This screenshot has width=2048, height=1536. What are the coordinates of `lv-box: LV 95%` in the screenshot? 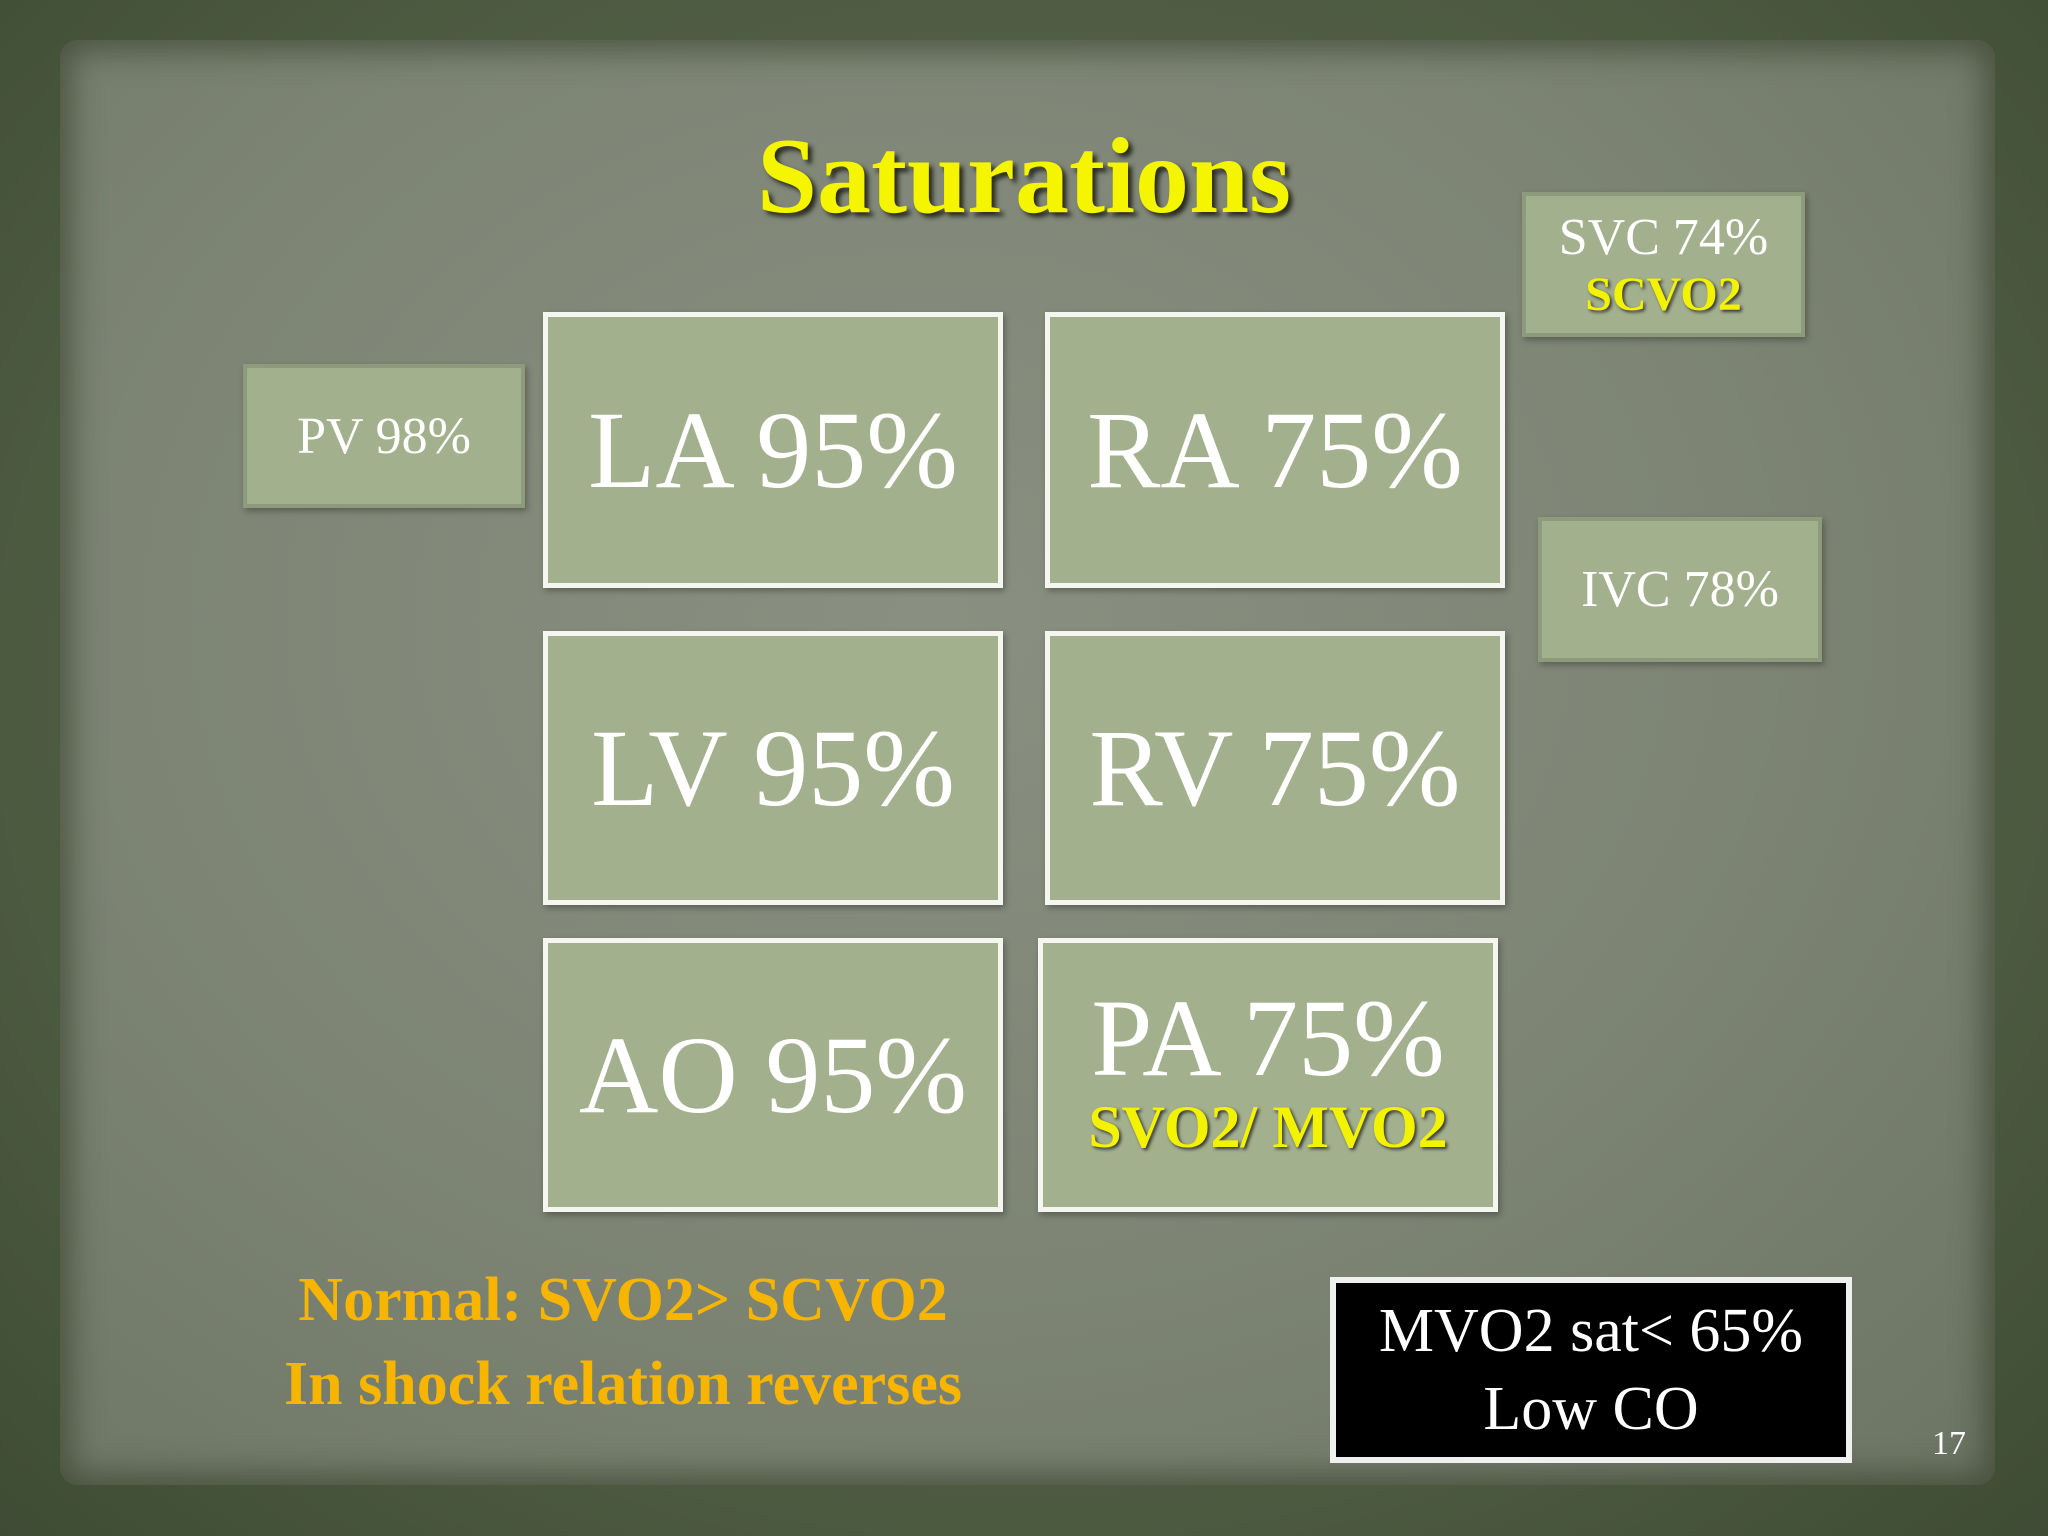 It's located at (773, 768).